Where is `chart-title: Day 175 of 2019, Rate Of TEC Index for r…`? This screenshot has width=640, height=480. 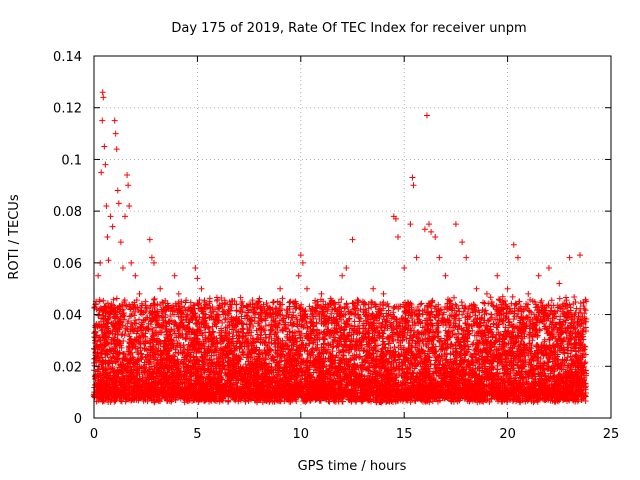
chart-title: Day 175 of 2019, Rate Of TEC Index for r… is located at coordinates (348, 28).